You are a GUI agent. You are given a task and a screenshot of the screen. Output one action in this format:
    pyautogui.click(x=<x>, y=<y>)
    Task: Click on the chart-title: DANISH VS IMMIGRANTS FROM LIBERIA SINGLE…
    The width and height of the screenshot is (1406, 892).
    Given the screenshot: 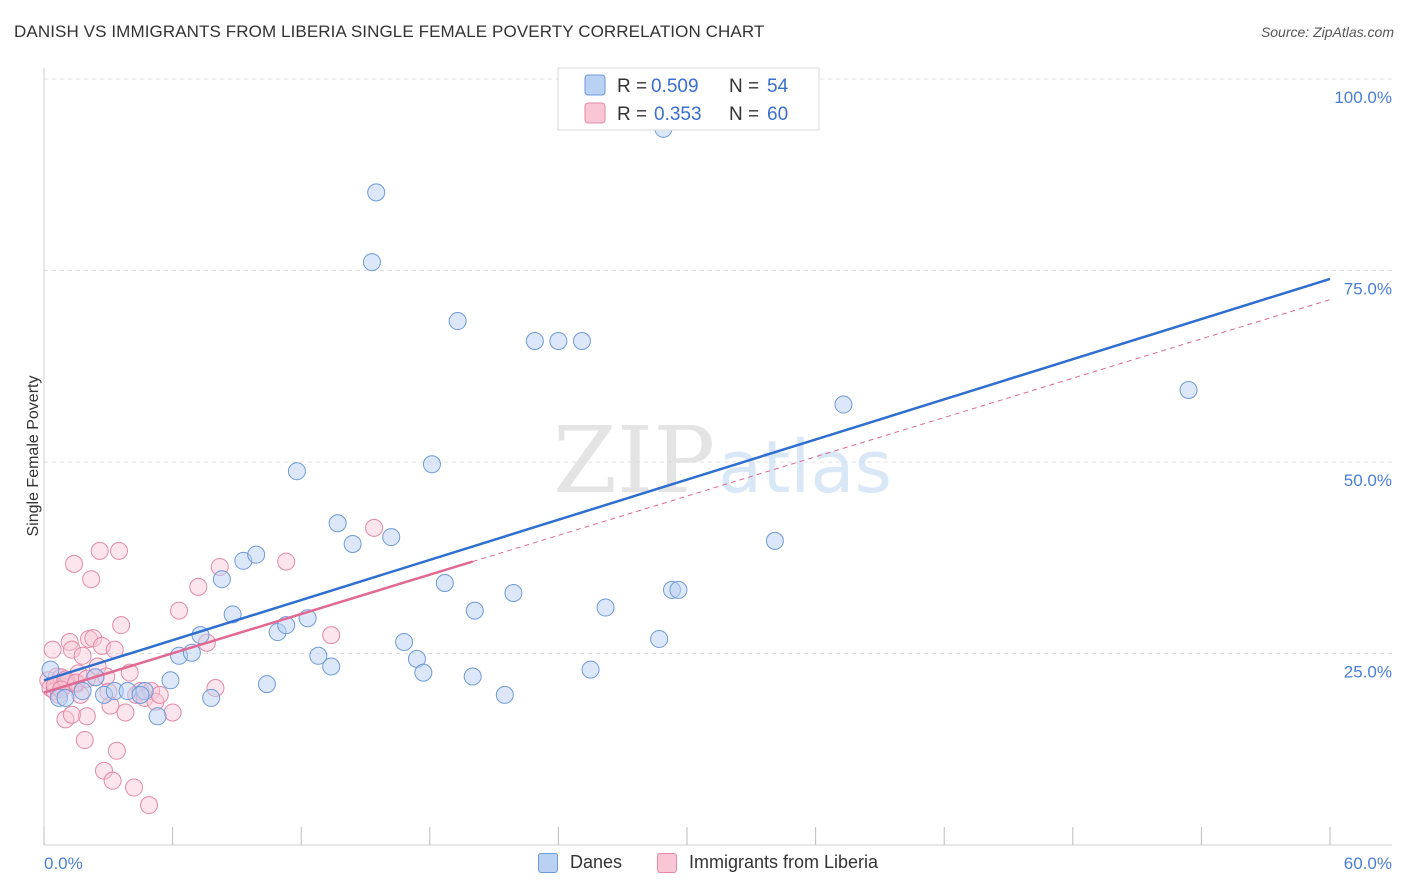 What is the action you would take?
    pyautogui.click(x=389, y=31)
    